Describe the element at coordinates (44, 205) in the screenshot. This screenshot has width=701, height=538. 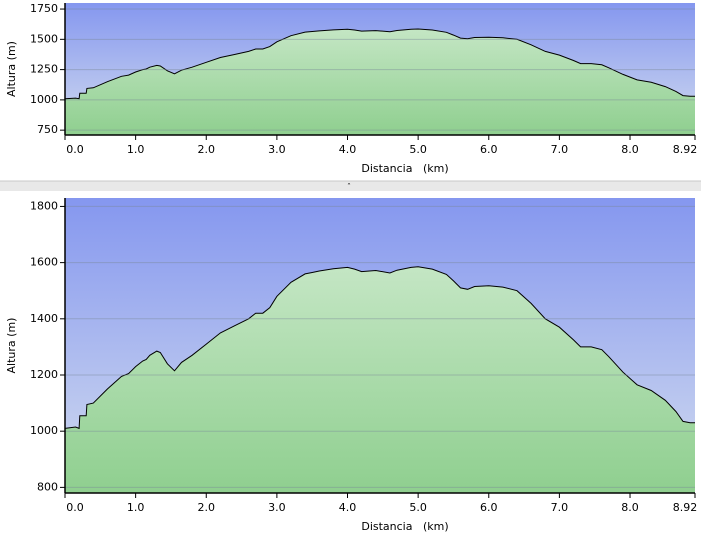
I see `y-tick-label: 1800` at that location.